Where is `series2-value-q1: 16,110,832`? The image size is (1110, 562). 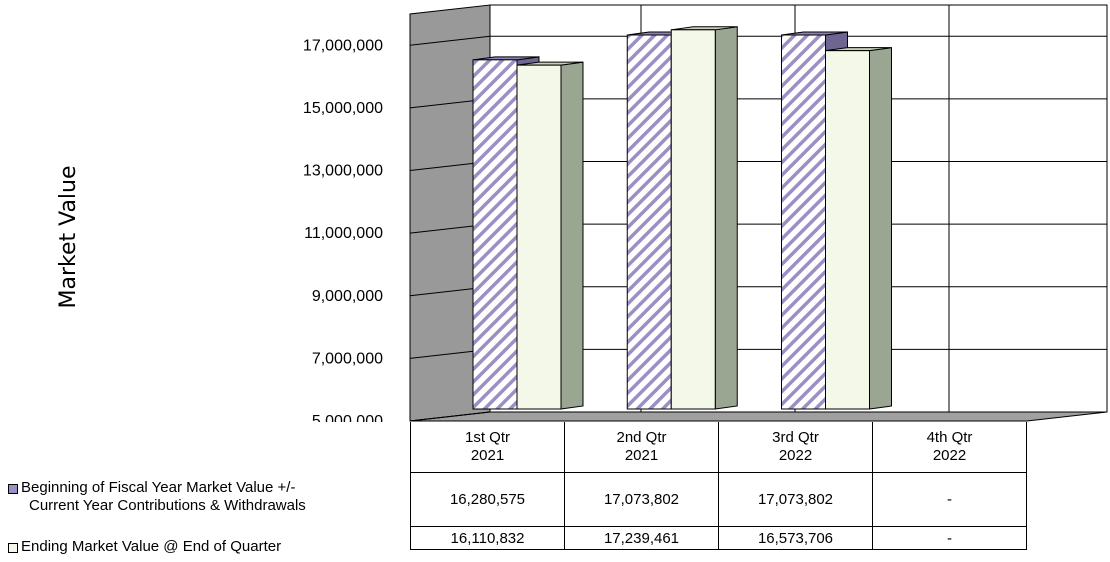 series2-value-q1: 16,110,832 is located at coordinates (487, 538).